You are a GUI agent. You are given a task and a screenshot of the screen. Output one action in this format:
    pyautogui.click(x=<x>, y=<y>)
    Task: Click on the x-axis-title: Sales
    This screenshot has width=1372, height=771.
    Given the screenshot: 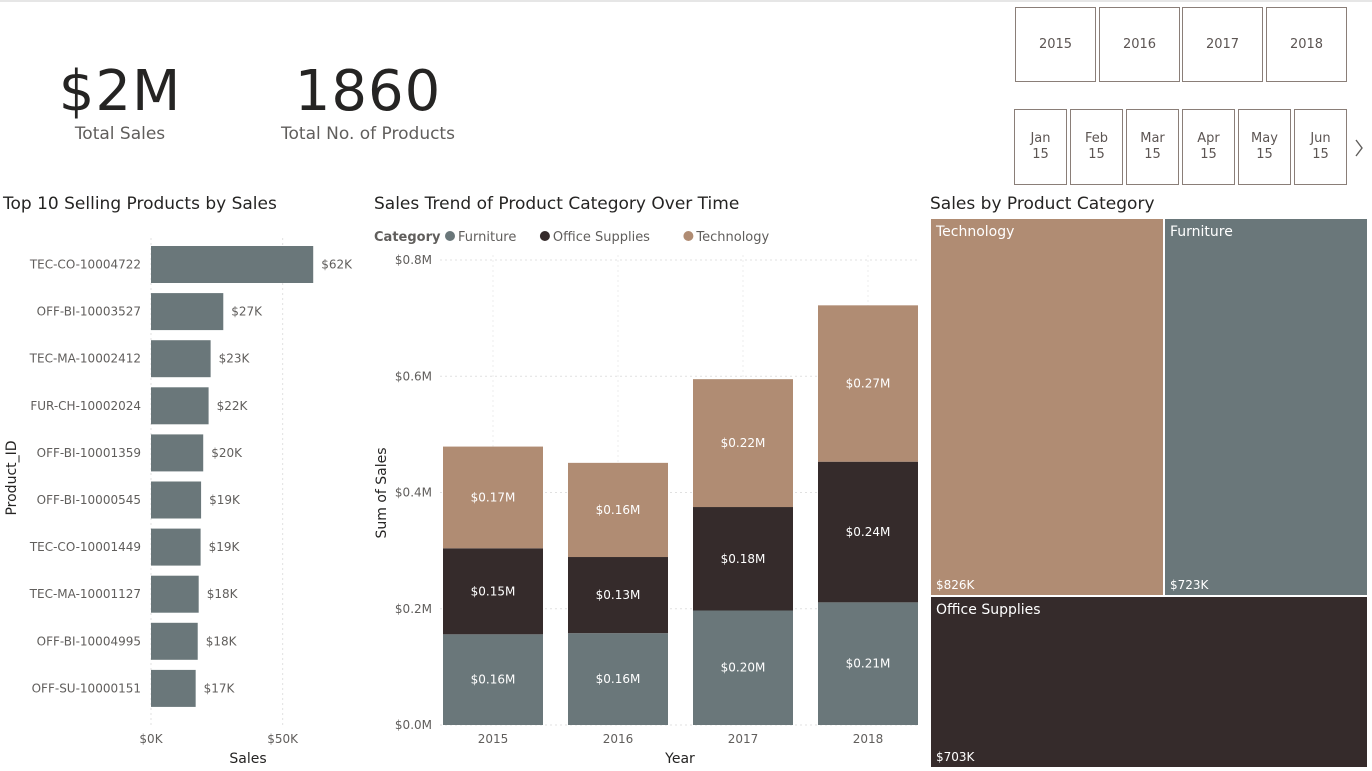 What is the action you would take?
    pyautogui.click(x=247, y=759)
    